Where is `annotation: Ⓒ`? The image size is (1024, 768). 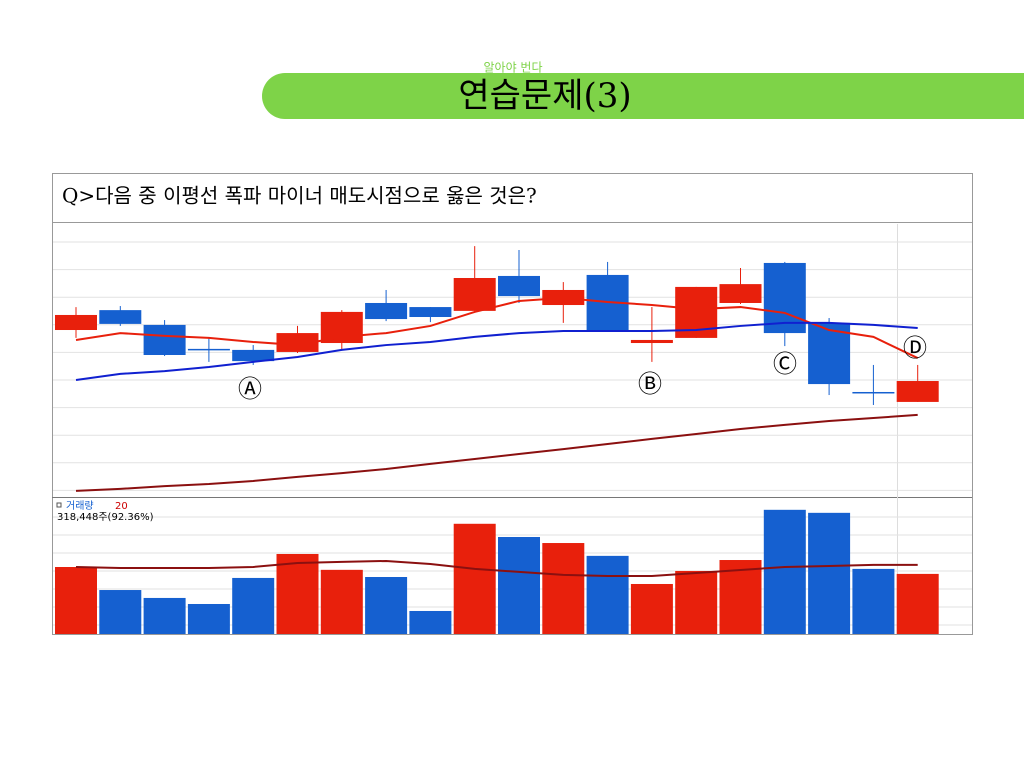
annotation: Ⓒ is located at coordinates (785, 364).